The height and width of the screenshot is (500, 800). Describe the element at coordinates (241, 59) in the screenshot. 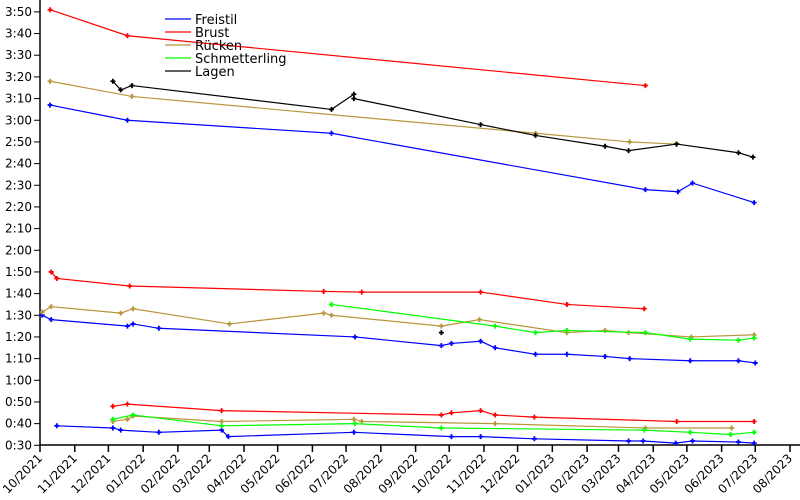

I see `legend-label: Schmetterling` at that location.